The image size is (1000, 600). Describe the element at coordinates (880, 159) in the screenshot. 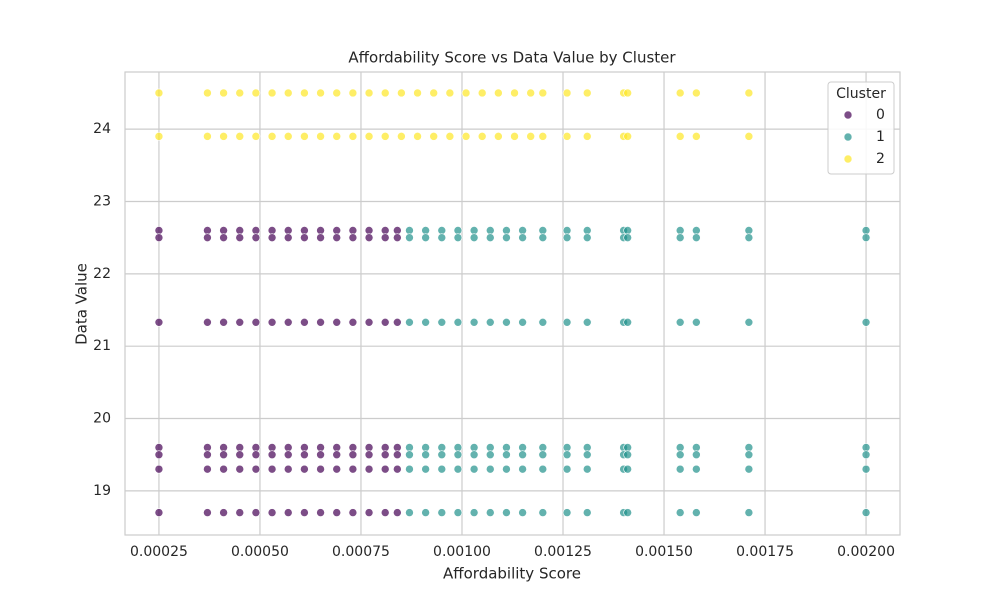

I see `legend-label: 2` at that location.